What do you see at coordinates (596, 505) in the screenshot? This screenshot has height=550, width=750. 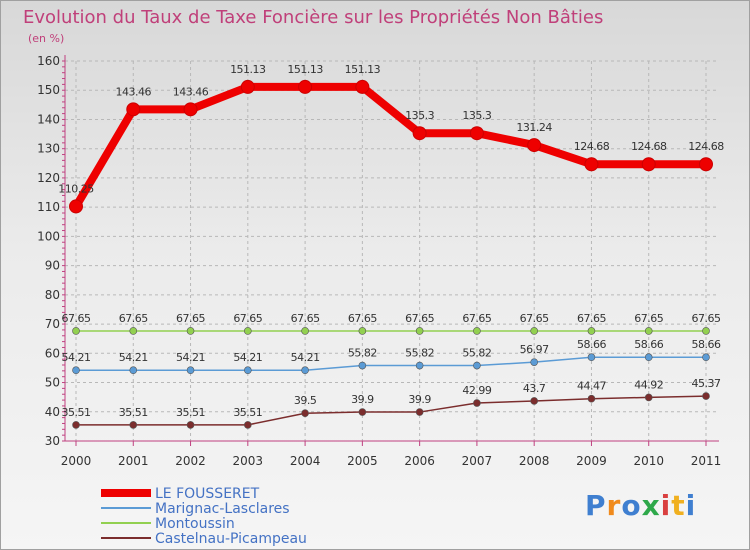 I see `logo-letter: P` at bounding box center [596, 505].